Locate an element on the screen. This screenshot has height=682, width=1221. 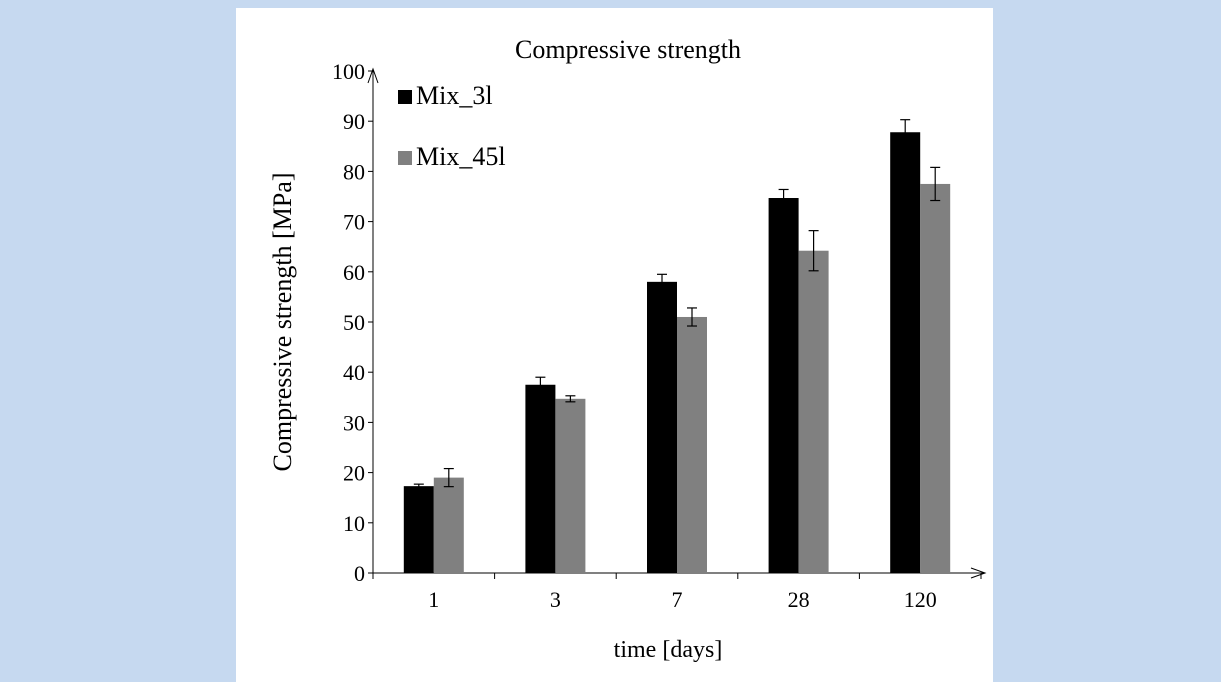
x-tick-label: 120 is located at coordinates (920, 599).